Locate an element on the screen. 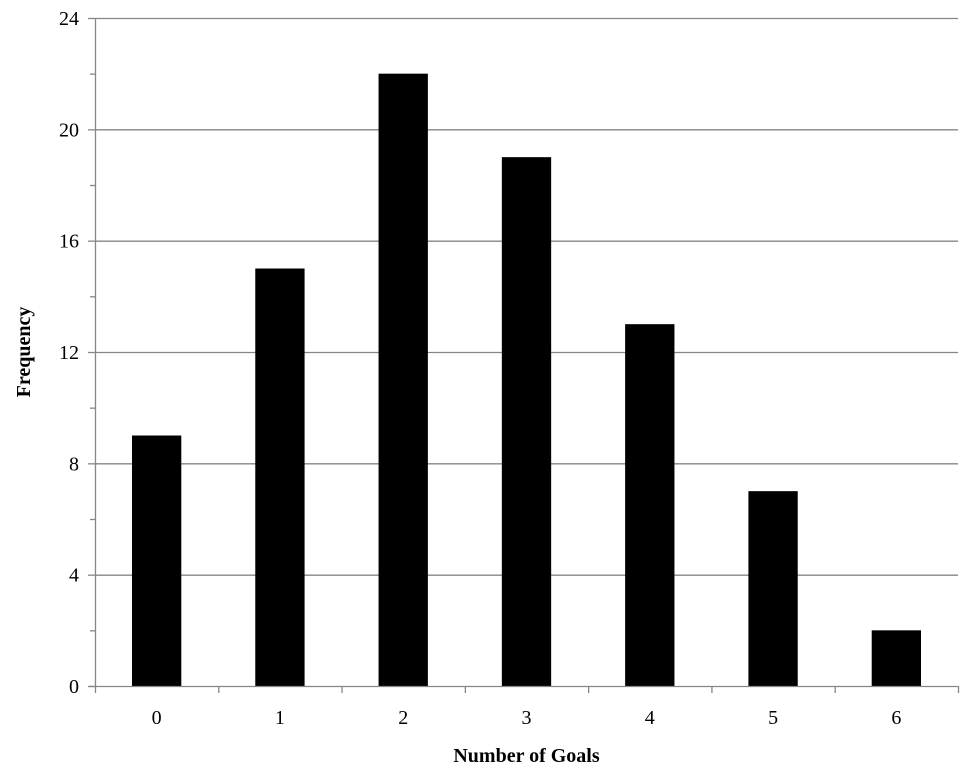  x-tick-label: 6 is located at coordinates (896, 718).